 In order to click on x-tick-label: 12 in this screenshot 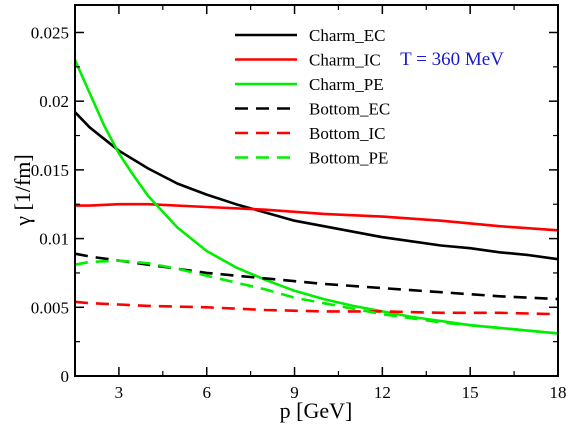, I will do `click(382, 392)`.